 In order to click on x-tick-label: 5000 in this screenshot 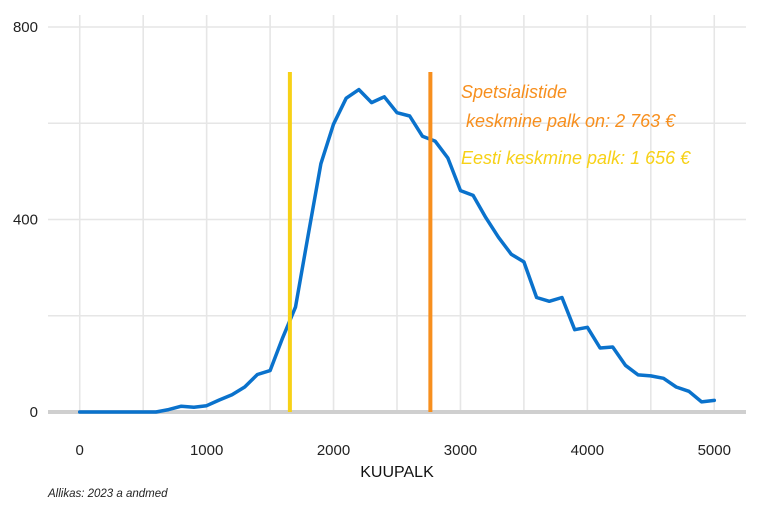, I will do `click(714, 450)`.